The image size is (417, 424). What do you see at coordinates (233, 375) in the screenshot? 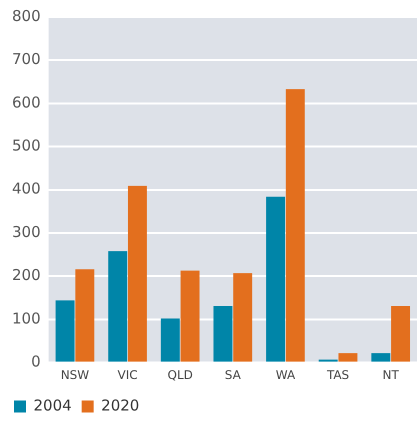
I see `x-tick-label: SA` at bounding box center [233, 375].